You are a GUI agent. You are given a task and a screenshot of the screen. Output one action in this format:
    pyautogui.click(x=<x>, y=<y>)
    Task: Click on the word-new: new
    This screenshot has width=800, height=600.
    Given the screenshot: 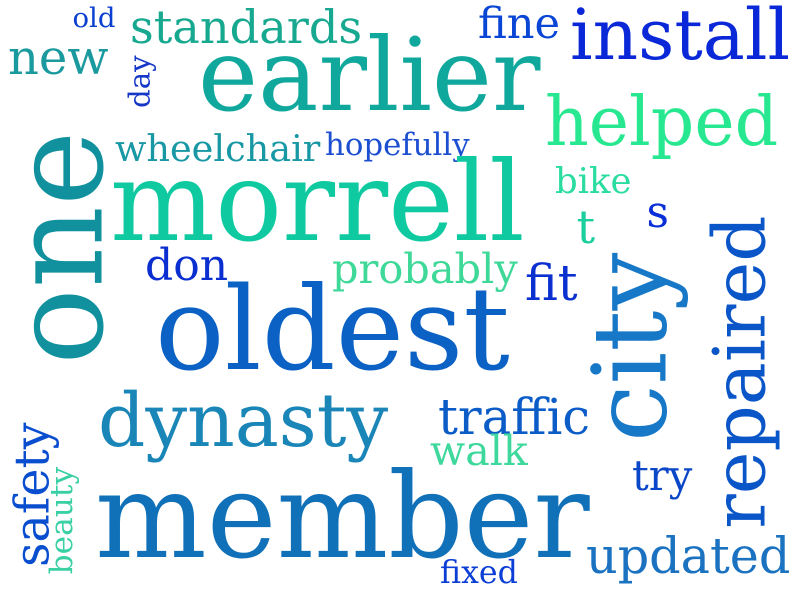 What is the action you would take?
    pyautogui.click(x=58, y=57)
    